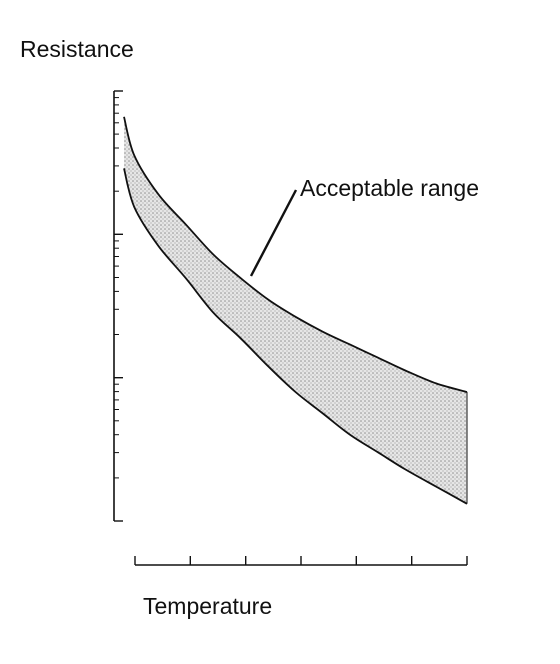  What do you see at coordinates (77, 49) in the screenshot?
I see `y-axis-label: Resistance` at bounding box center [77, 49].